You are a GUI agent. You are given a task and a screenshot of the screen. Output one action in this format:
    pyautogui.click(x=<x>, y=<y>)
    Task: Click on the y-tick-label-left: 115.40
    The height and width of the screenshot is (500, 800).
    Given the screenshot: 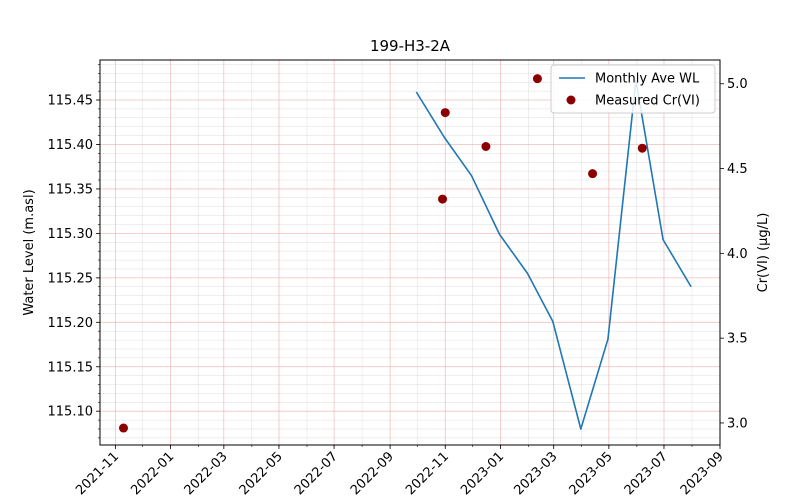 What is the action you would take?
    pyautogui.click(x=71, y=145)
    